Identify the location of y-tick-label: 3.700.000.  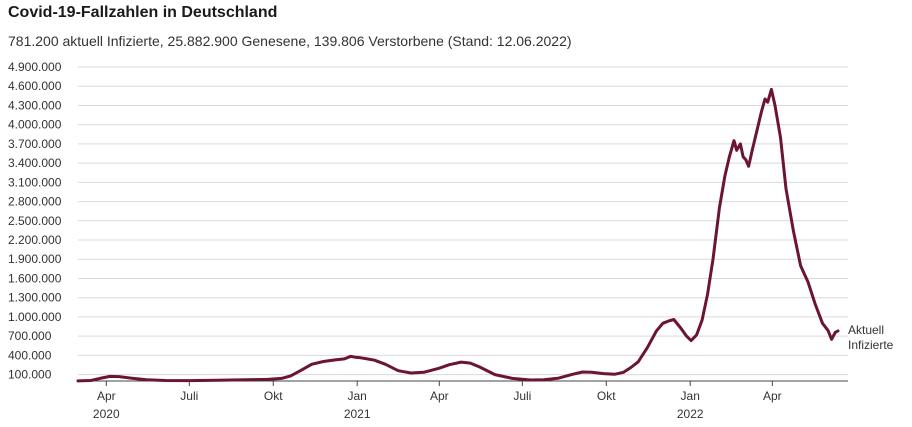
(35, 144).